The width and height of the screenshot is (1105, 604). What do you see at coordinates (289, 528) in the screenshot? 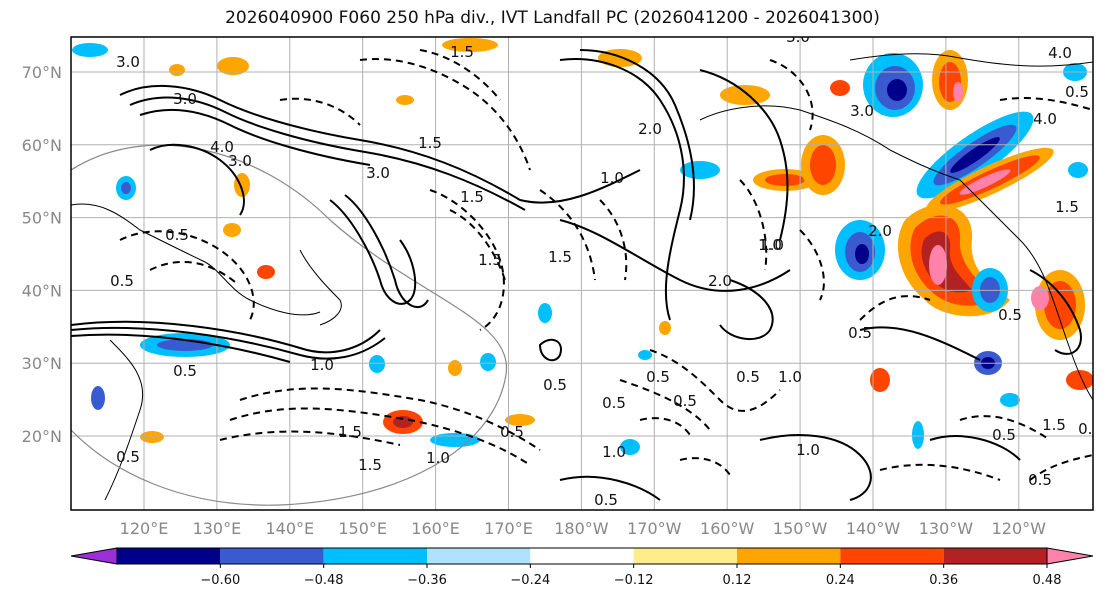
I see `lon-label: 140°E` at bounding box center [289, 528].